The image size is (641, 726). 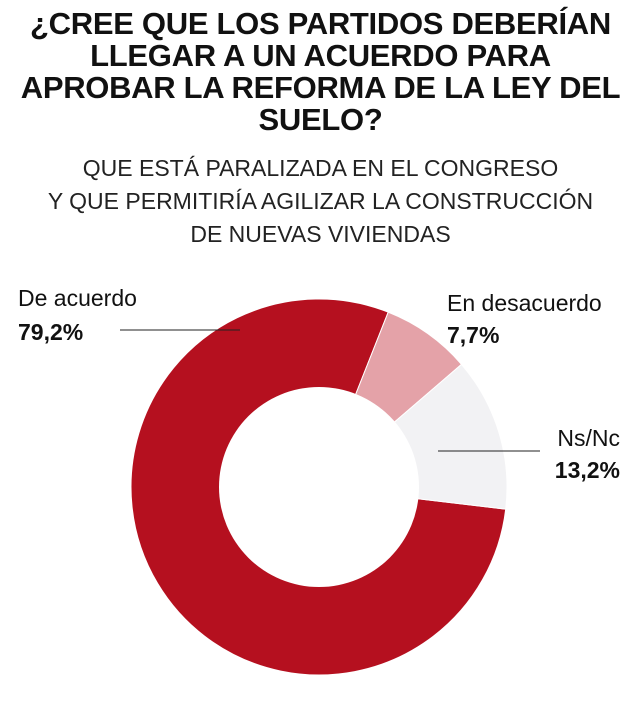 What do you see at coordinates (524, 319) in the screenshot?
I see `slice-label-en-desacuerdo: En desacuerdo 7,7%` at bounding box center [524, 319].